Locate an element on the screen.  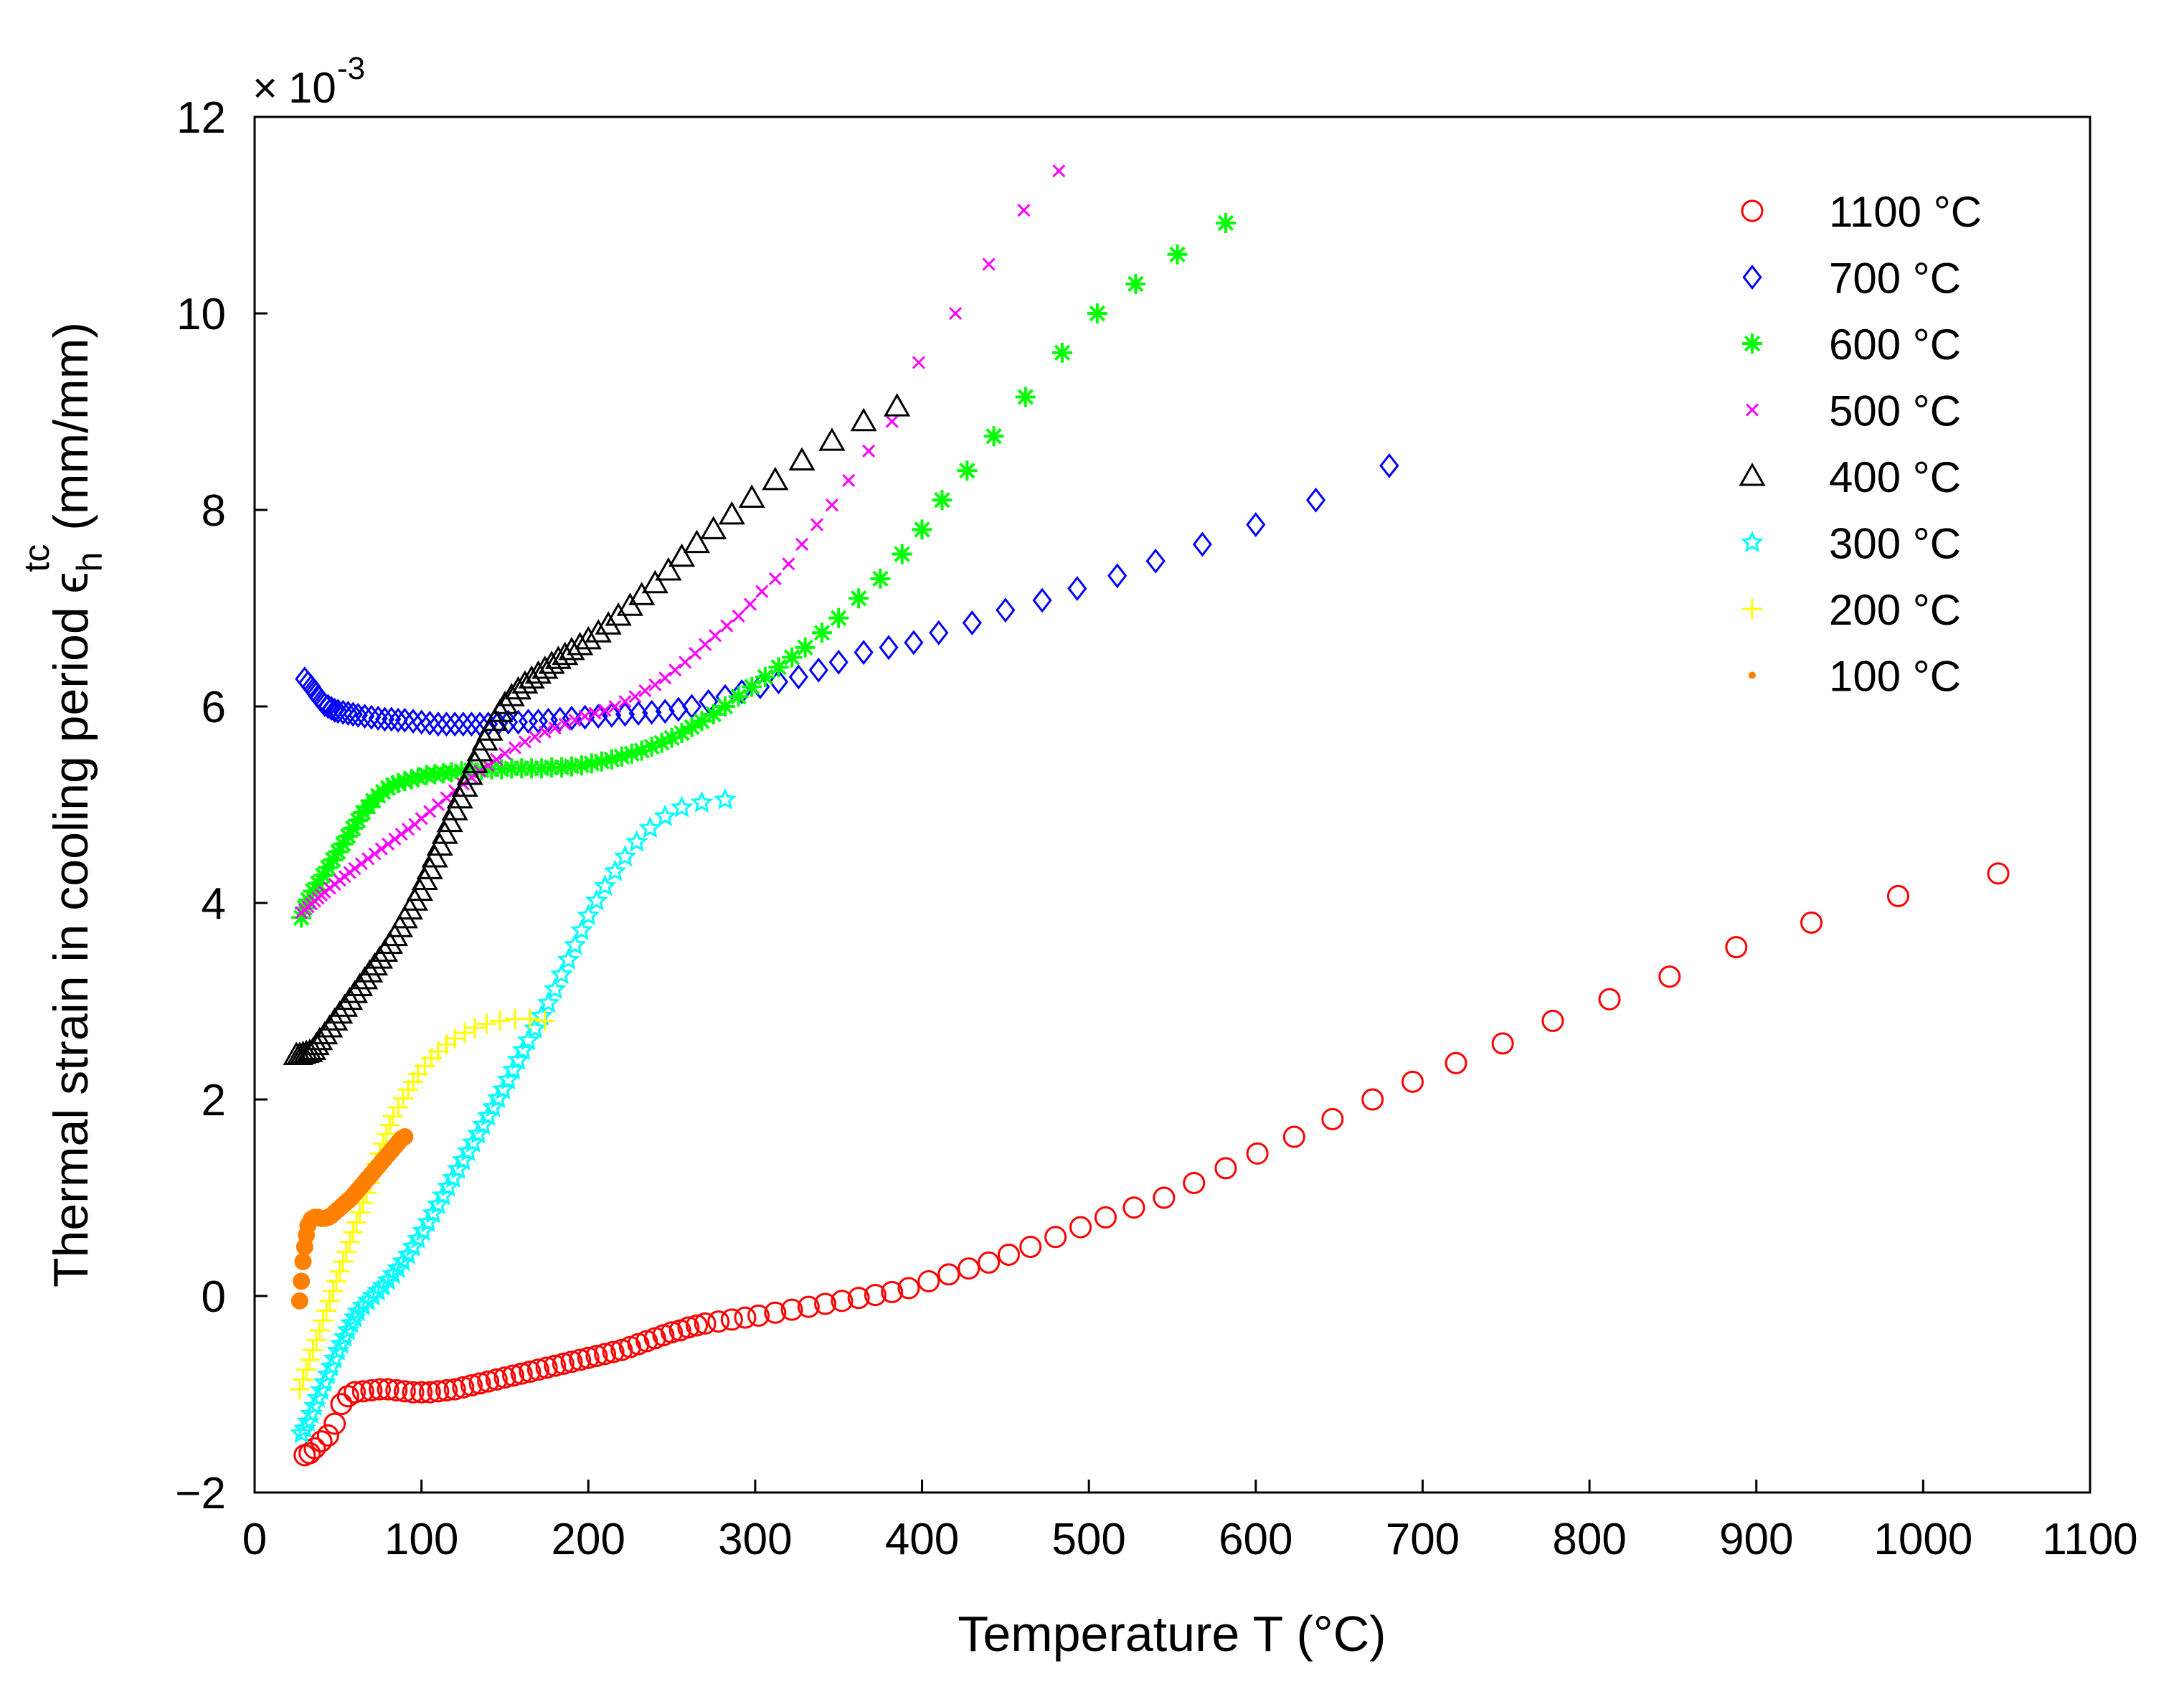
x-axis: 0 100 200 300 400 500 600 700 800 900 1000 1100 is located at coordinates (1190, 1522).